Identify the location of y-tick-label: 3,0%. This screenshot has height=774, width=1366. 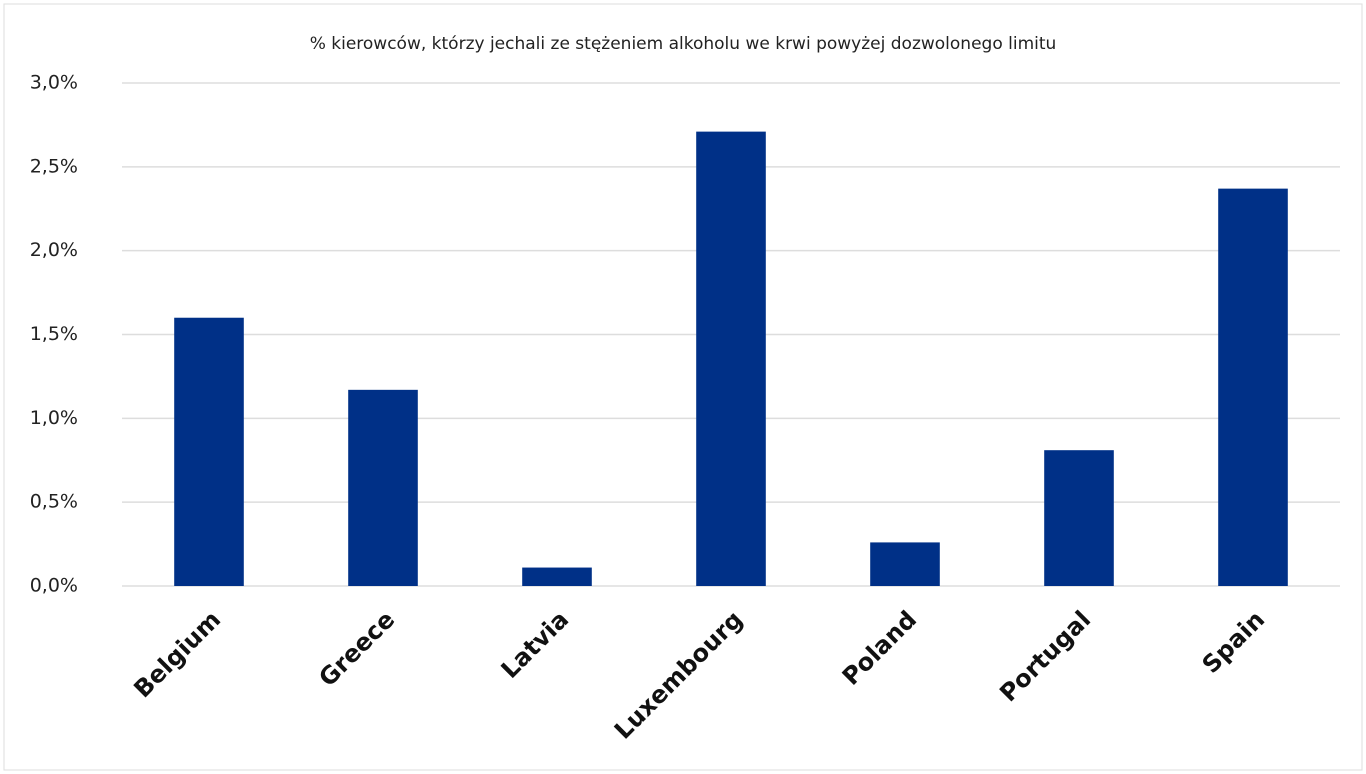
(54, 83).